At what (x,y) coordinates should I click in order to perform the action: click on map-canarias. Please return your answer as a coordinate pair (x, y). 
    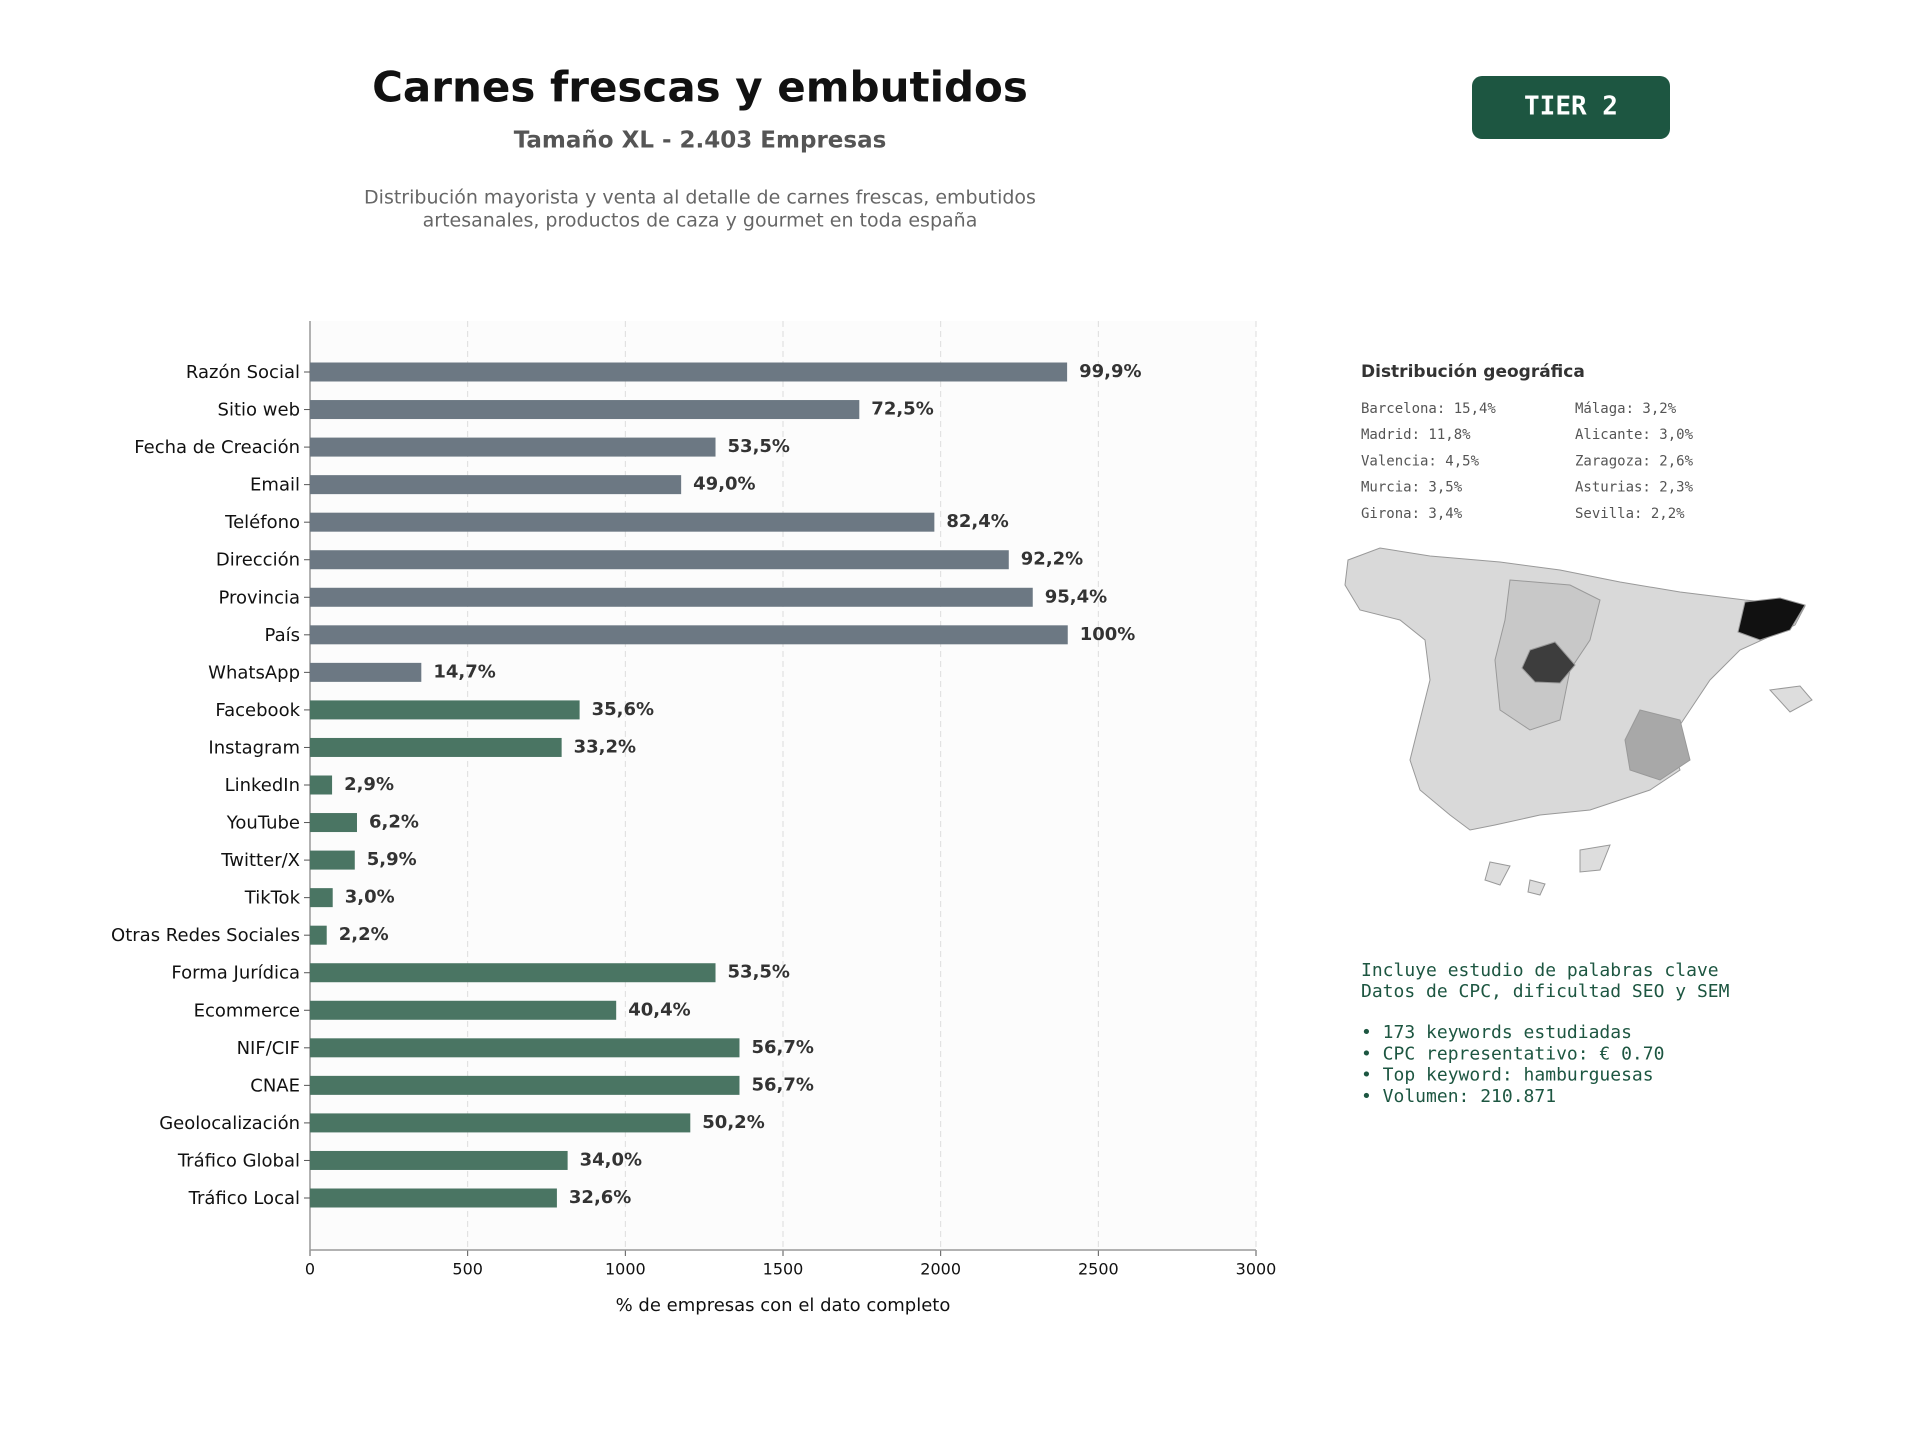
    Looking at the image, I should click on (1547, 870).